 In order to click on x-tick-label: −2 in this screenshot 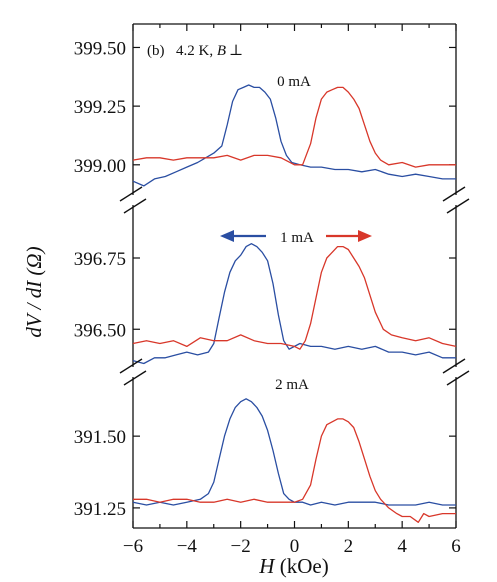, I will do `click(241, 546)`.